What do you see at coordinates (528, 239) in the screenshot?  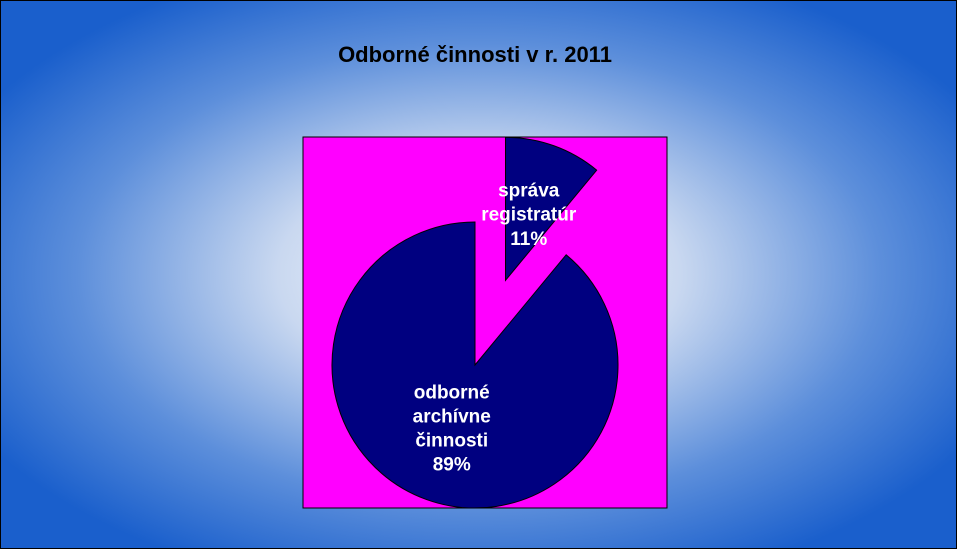 I see `slice-value-label: 11%` at bounding box center [528, 239].